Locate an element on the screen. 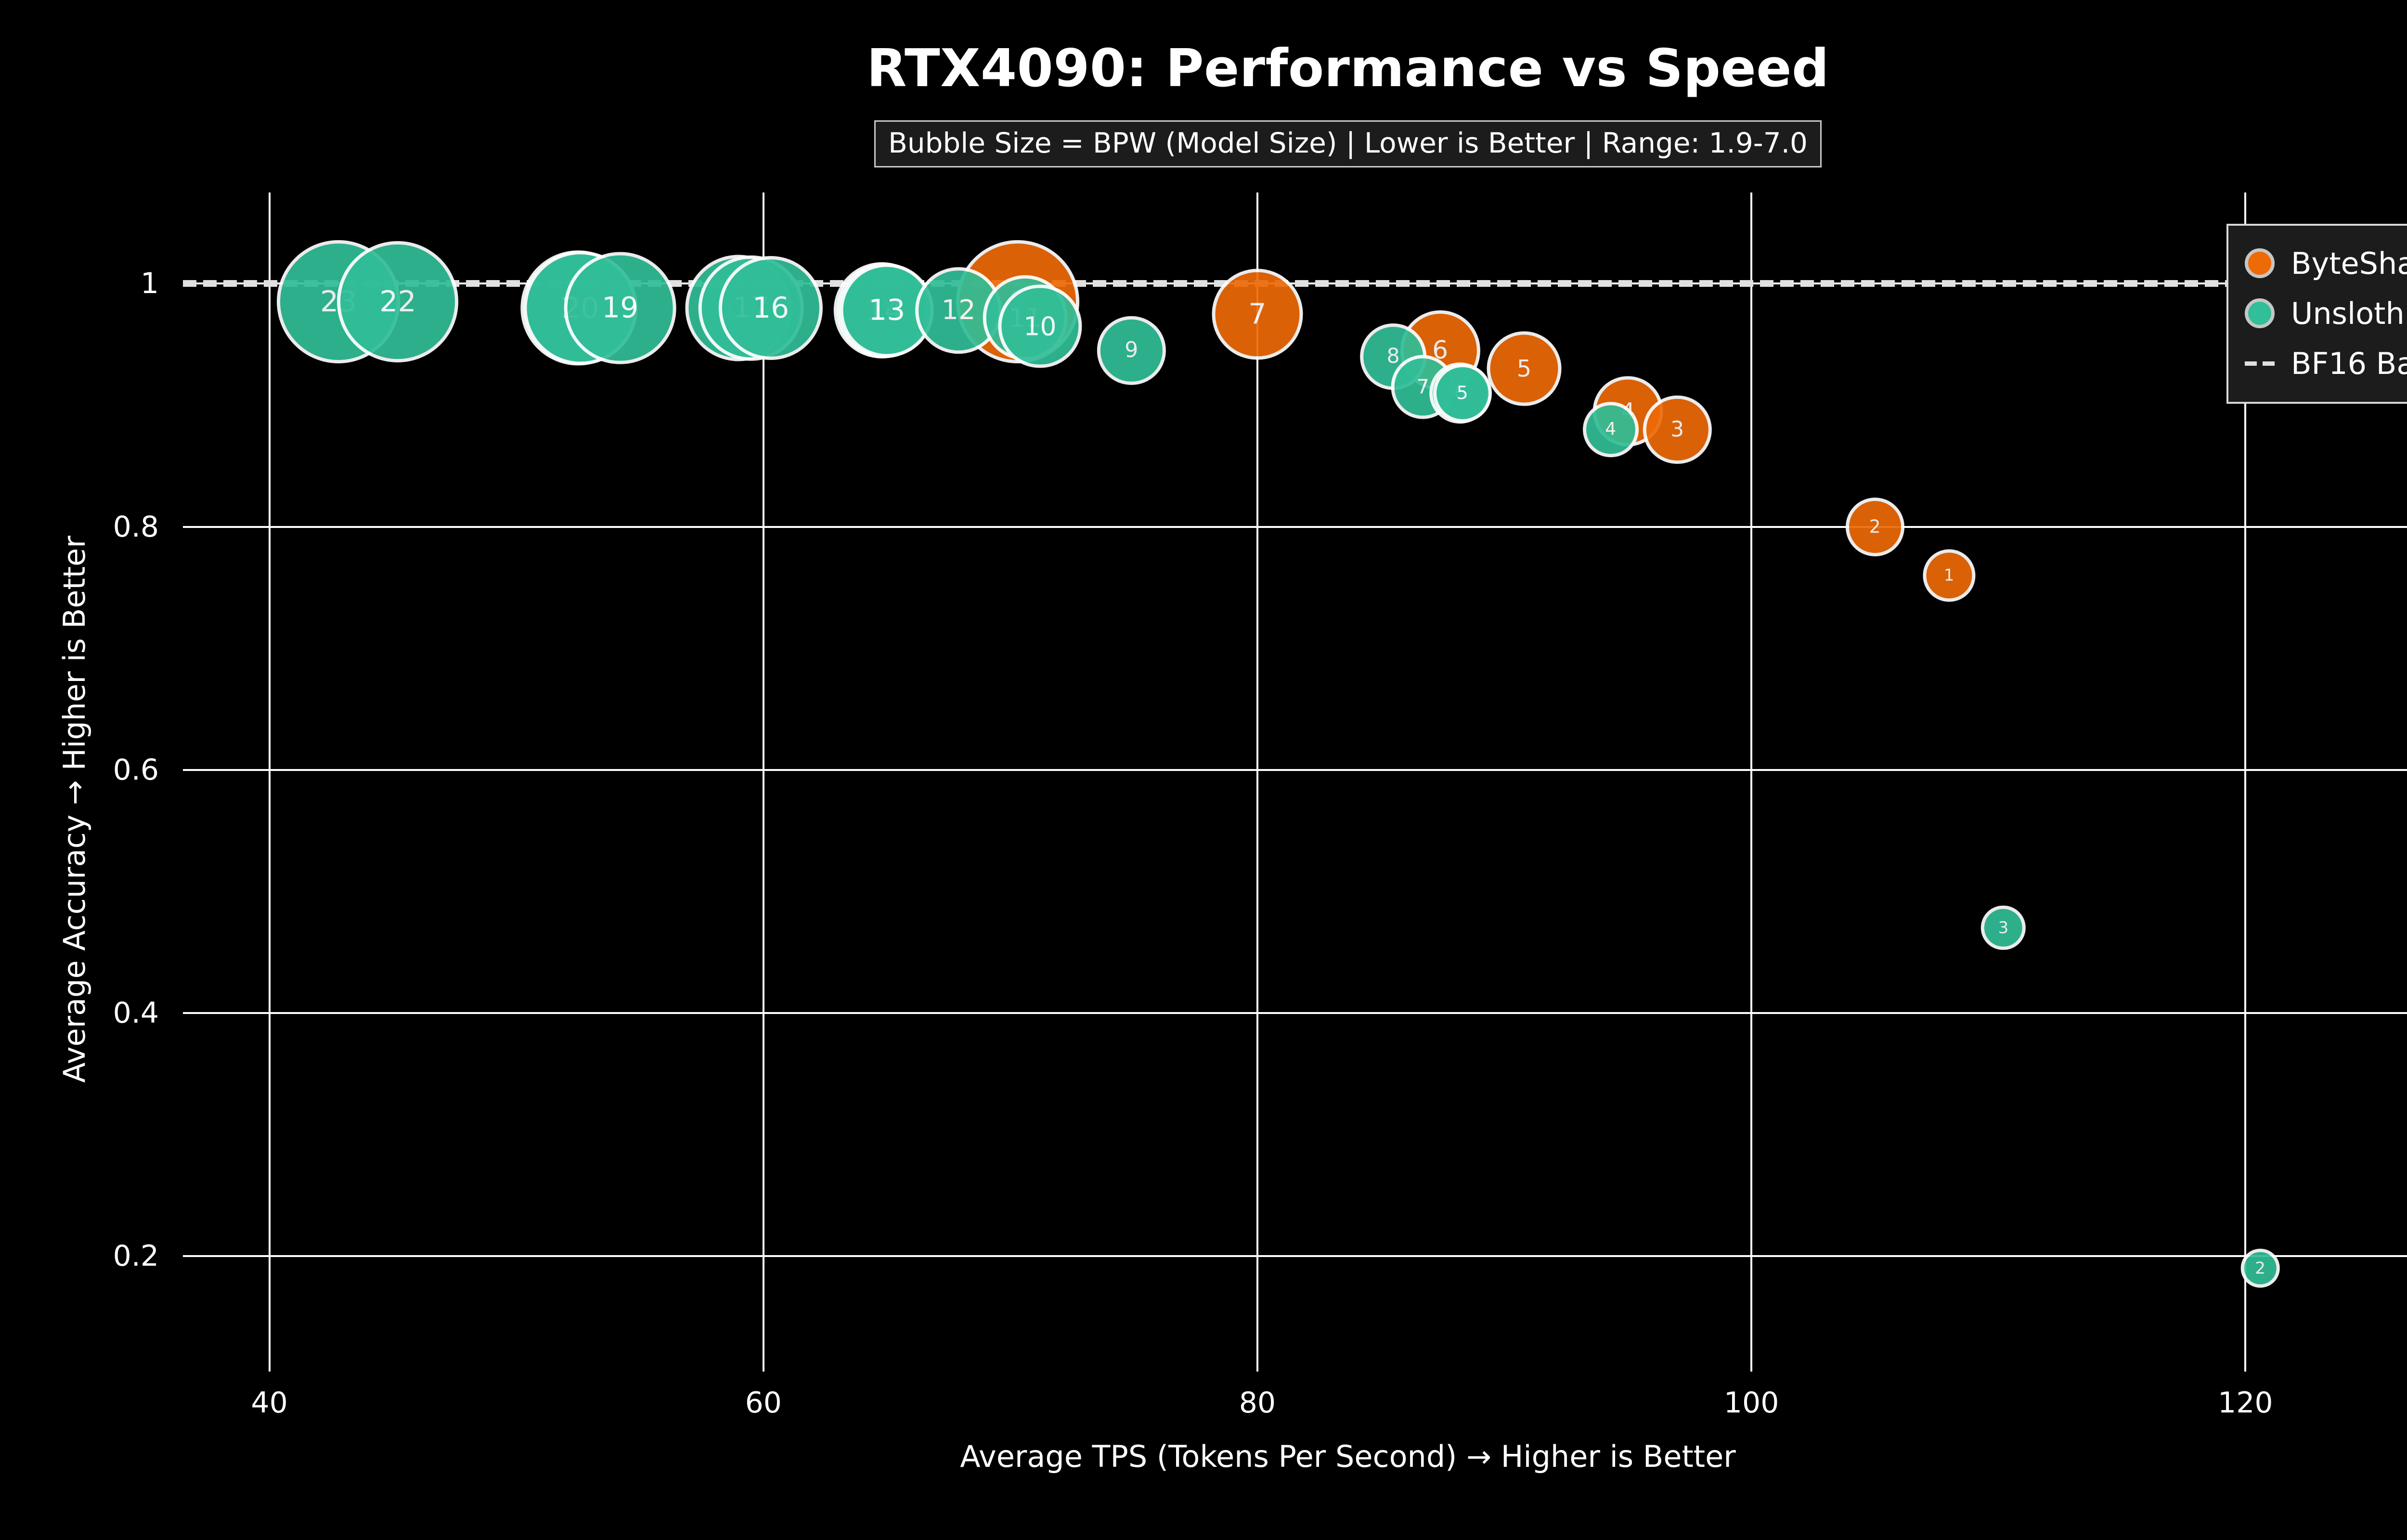 The image size is (2407, 1540). bubble-label: 19 is located at coordinates (620, 308).